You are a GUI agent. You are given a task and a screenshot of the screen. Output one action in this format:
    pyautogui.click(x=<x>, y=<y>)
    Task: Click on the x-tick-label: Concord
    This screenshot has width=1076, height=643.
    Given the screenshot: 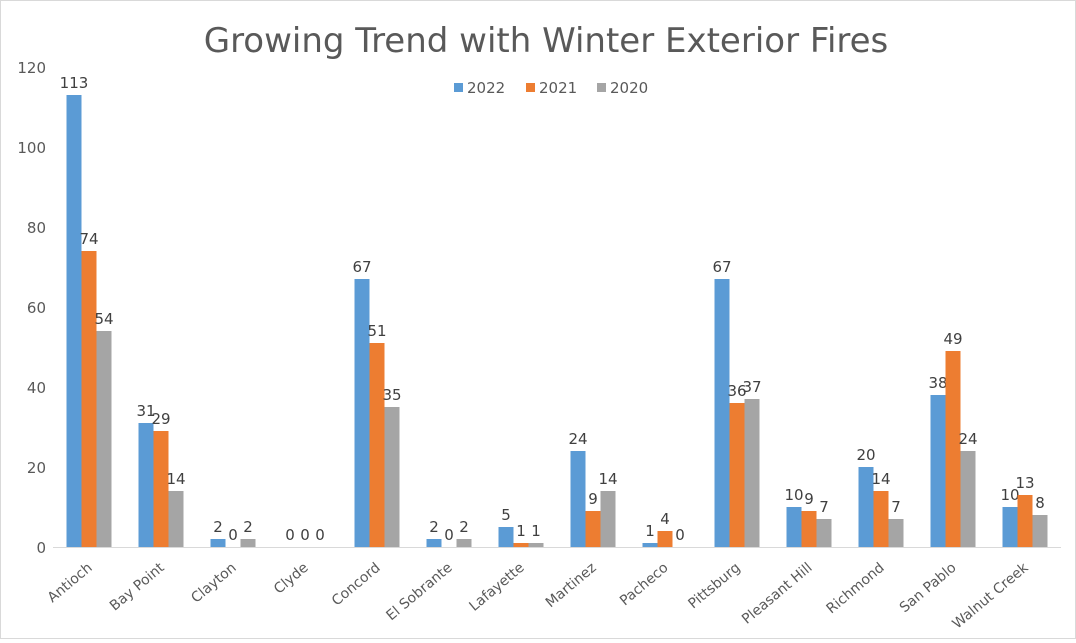 What is the action you would take?
    pyautogui.click(x=356, y=584)
    